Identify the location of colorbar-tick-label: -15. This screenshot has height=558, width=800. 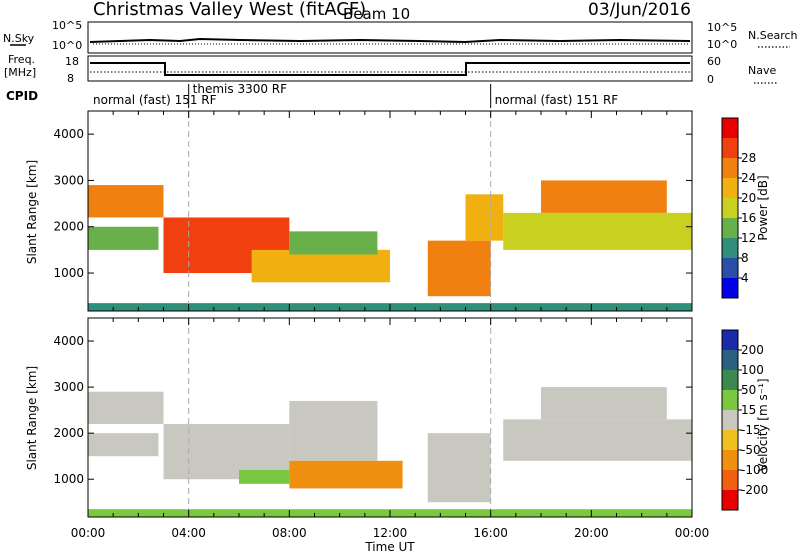
(751, 430).